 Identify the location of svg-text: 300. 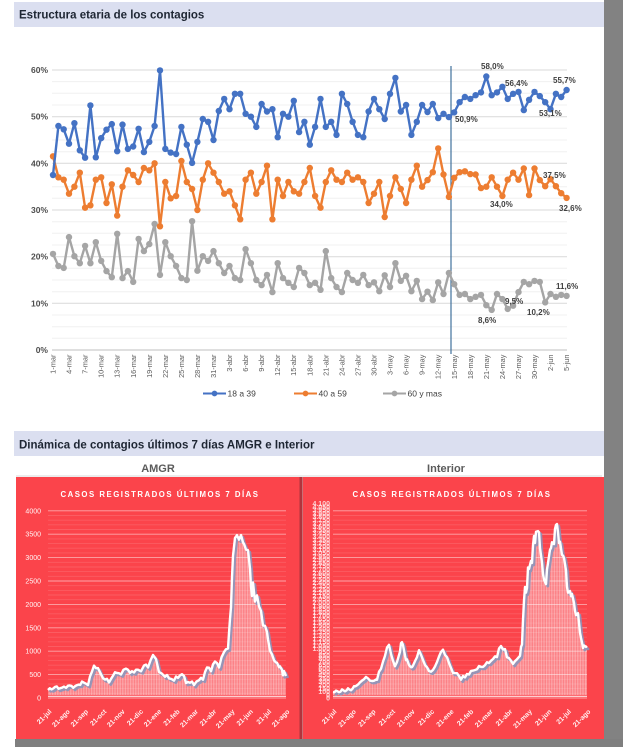
(324, 682).